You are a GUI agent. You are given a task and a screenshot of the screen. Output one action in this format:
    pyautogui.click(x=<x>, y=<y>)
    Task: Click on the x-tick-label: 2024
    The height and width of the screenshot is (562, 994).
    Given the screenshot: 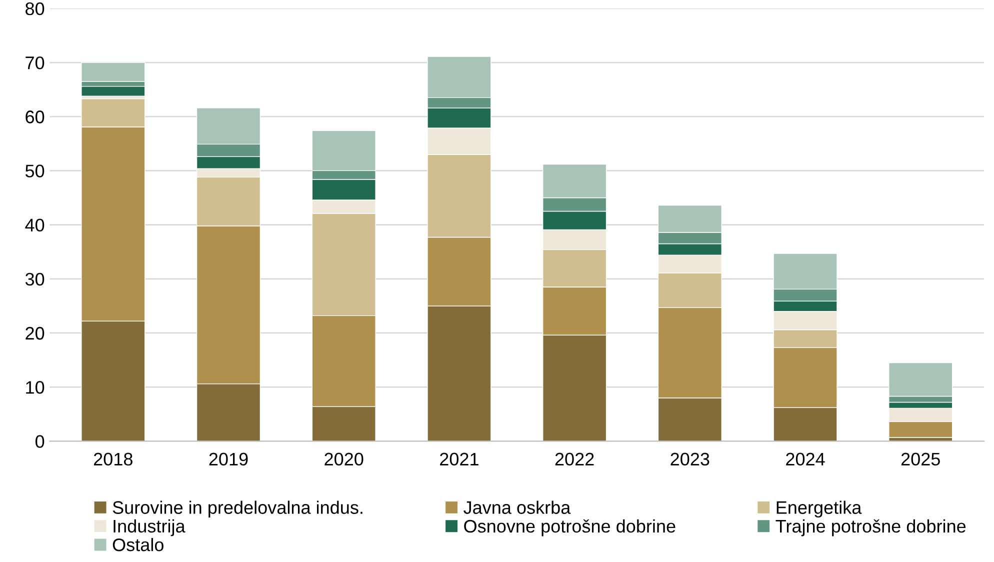 What is the action you would take?
    pyautogui.click(x=805, y=459)
    